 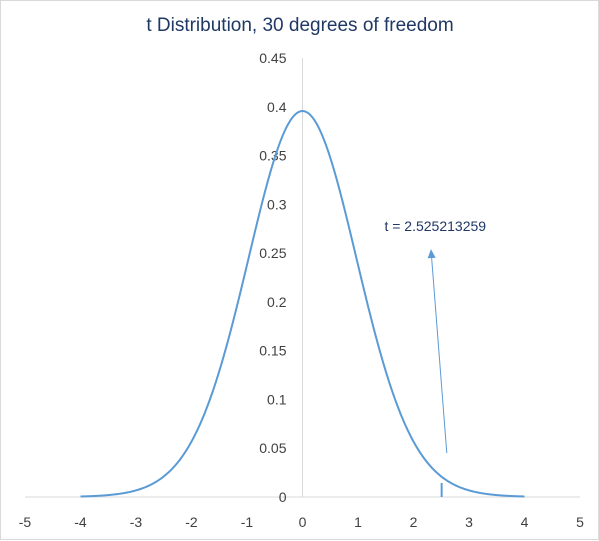 I want to click on x-tick-label: 3, so click(x=469, y=522).